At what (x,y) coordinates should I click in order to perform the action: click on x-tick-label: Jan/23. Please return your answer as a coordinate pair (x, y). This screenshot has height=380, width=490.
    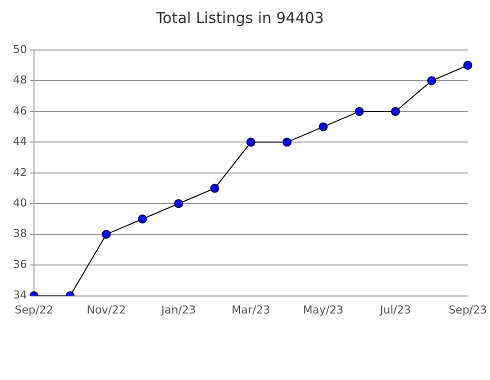
    Looking at the image, I should click on (178, 309).